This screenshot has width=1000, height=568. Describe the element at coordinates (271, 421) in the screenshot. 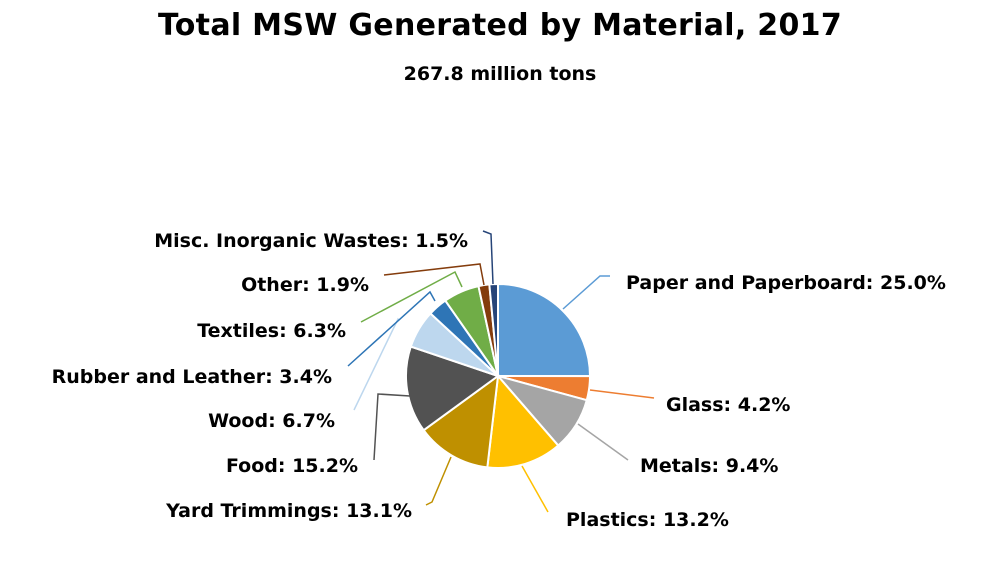

I see `slice-label: Wood: 6.7%` at that location.